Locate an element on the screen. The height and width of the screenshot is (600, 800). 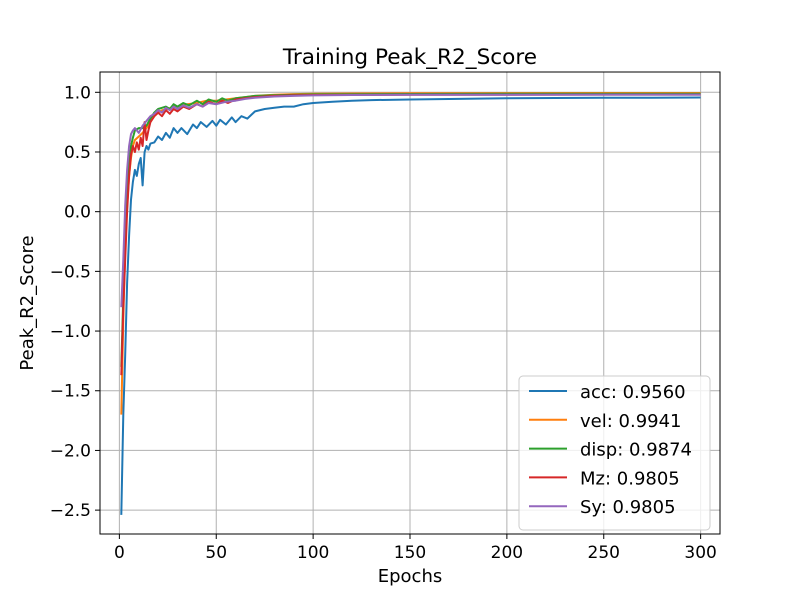
x-tick-label: 300 is located at coordinates (700, 553).